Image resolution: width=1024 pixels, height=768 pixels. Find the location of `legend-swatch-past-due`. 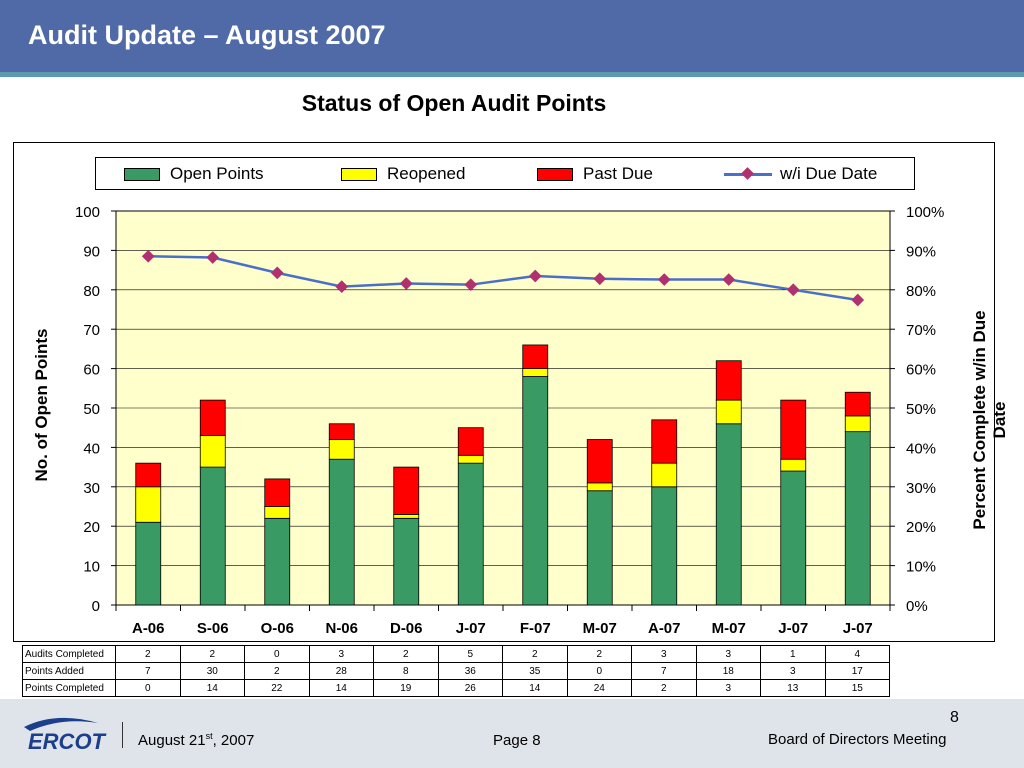

legend-swatch-past-due is located at coordinates (555, 174).